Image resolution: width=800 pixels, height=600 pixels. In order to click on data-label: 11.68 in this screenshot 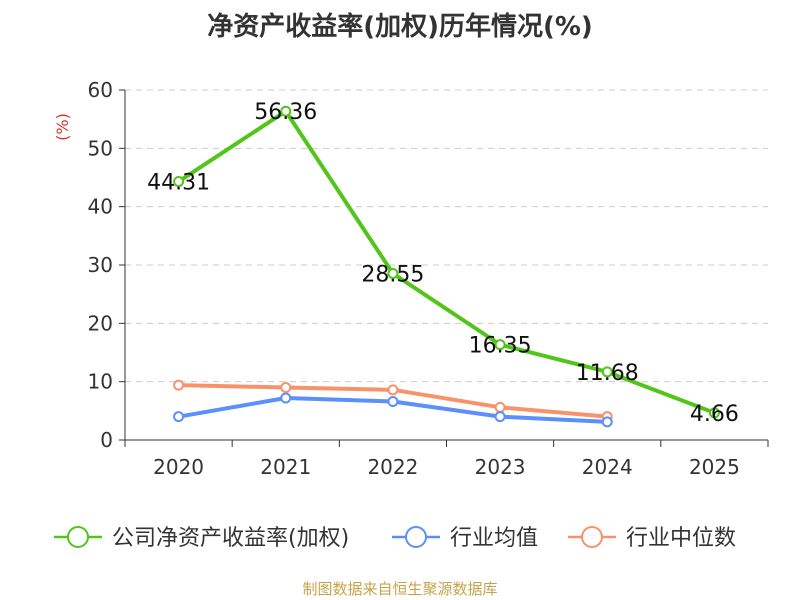, I will do `click(607, 373)`.